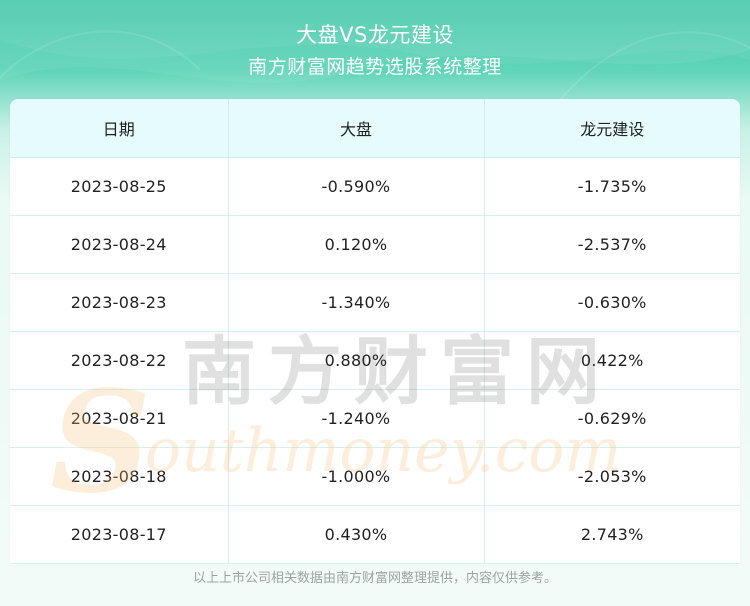 The height and width of the screenshot is (606, 750). What do you see at coordinates (119, 244) in the screenshot?
I see `cell-date: 2023-08-24` at bounding box center [119, 244].